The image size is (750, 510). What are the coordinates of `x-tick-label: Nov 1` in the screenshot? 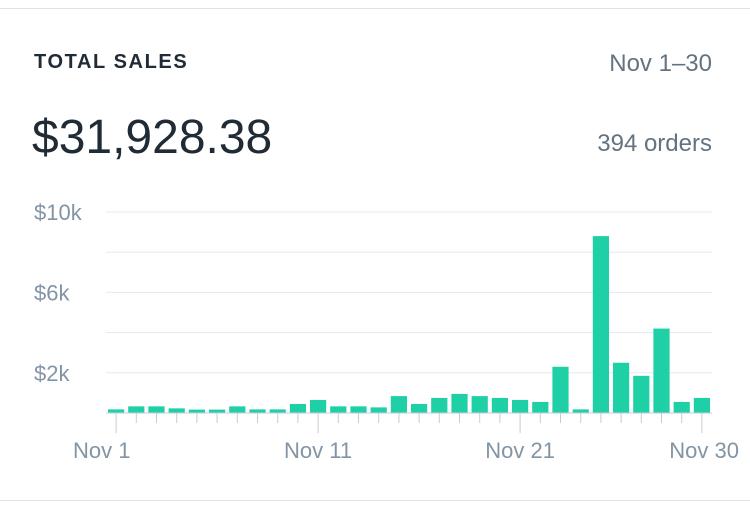 It's located at (101, 450).